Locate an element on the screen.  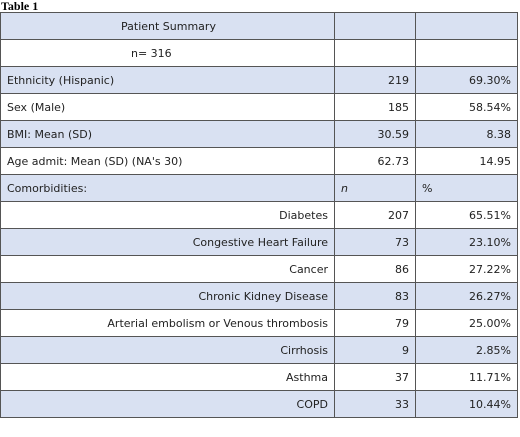
comorbidity-label: Arterial embolism or Venous thrombosis is located at coordinates (167, 323).